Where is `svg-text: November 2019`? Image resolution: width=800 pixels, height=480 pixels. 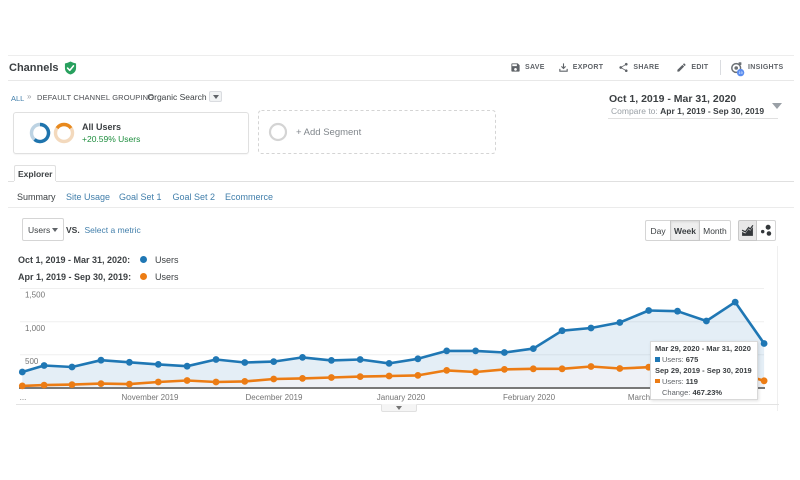 svg-text: November 2019 is located at coordinates (150, 397).